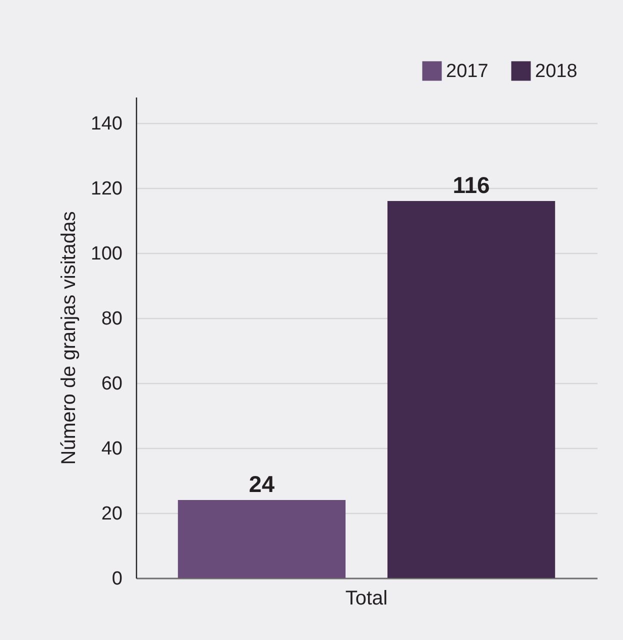  Describe the element at coordinates (471, 185) in the screenshot. I see `data-label: 116` at that location.